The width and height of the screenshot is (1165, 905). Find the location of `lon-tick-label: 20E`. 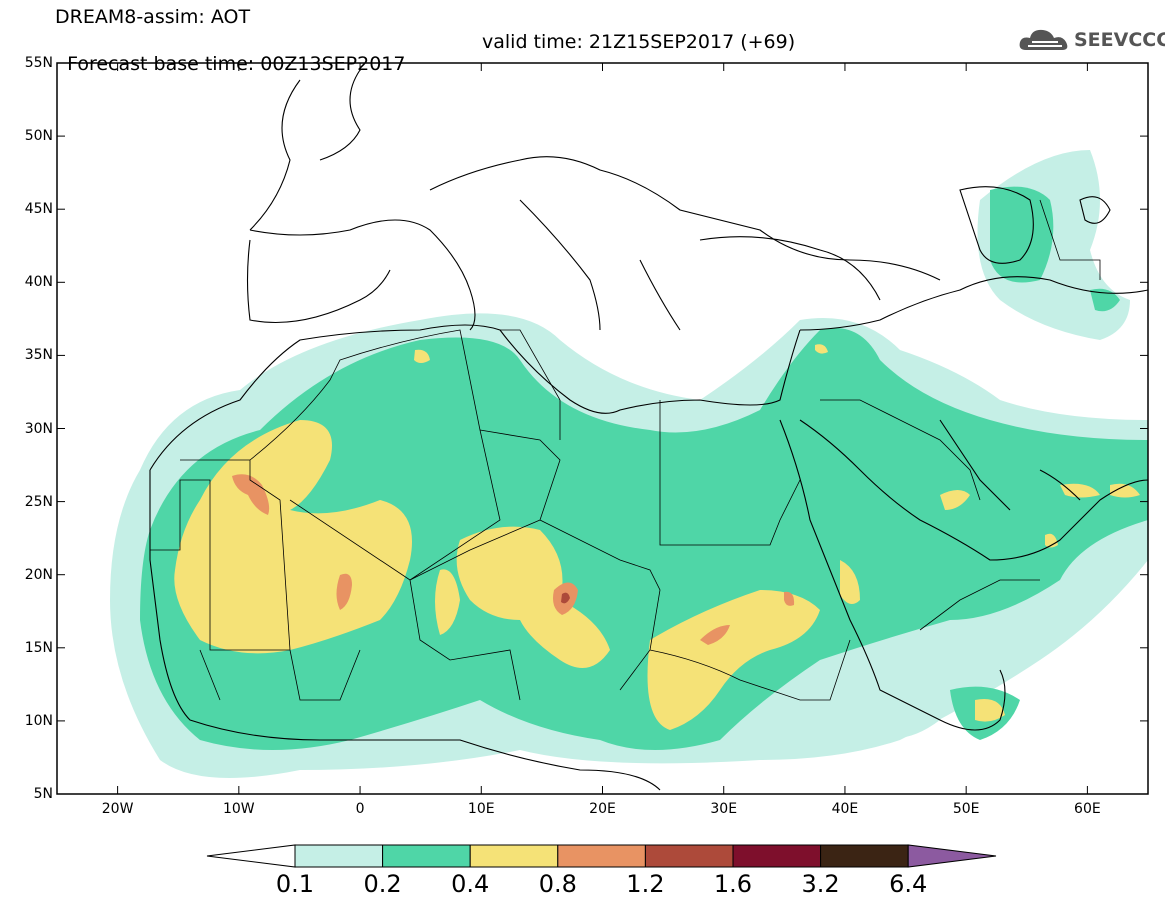

lon-tick-label: 20E is located at coordinates (603, 809).